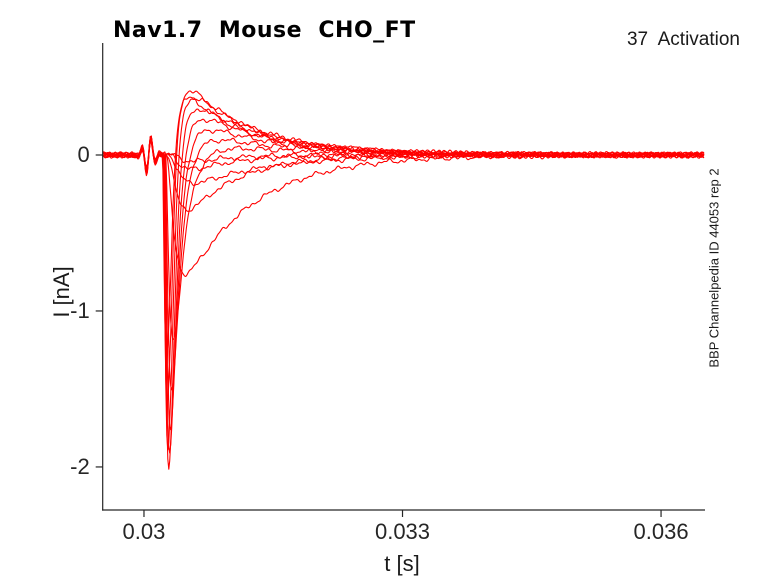  Describe the element at coordinates (80, 466) in the screenshot. I see `y-tick-label: -2` at that location.